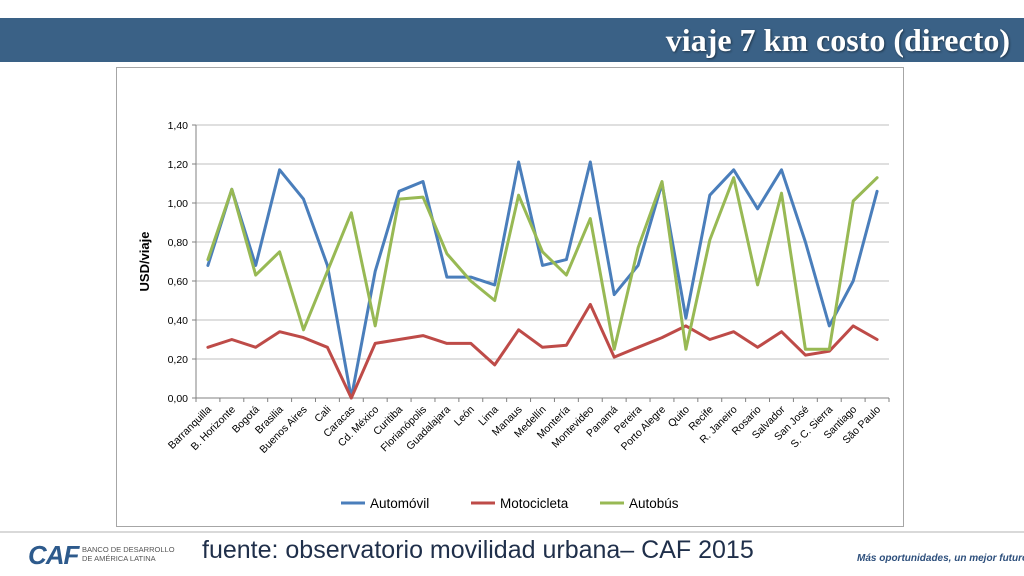 This screenshot has height=576, width=1024. Describe the element at coordinates (178, 243) in the screenshot. I see `y-tick-label: 0,80` at that location.